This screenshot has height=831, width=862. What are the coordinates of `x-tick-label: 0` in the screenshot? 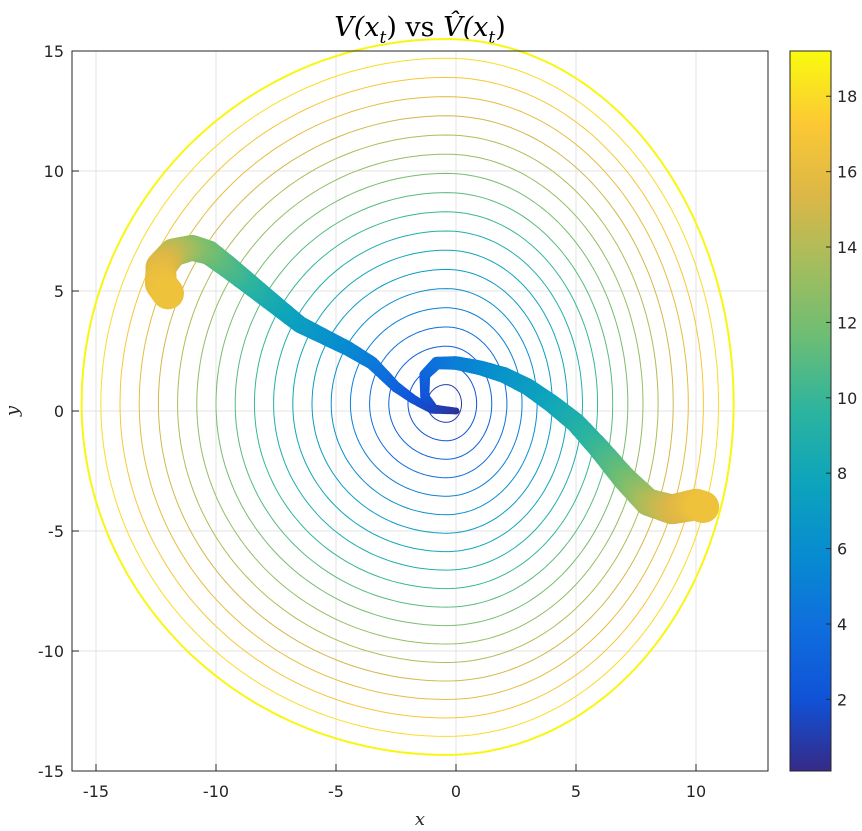 It's located at (456, 791).